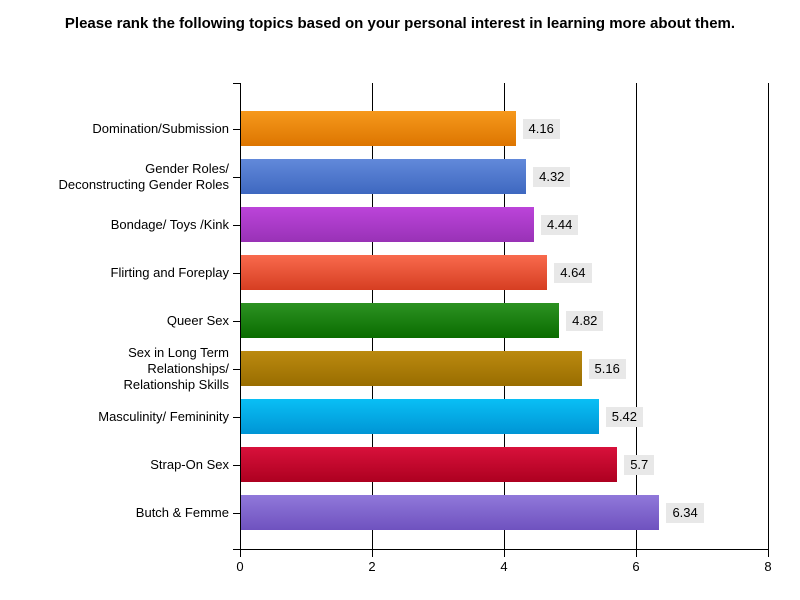 This screenshot has width=800, height=600. I want to click on x-axis-tick-label-0: 0, so click(240, 566).